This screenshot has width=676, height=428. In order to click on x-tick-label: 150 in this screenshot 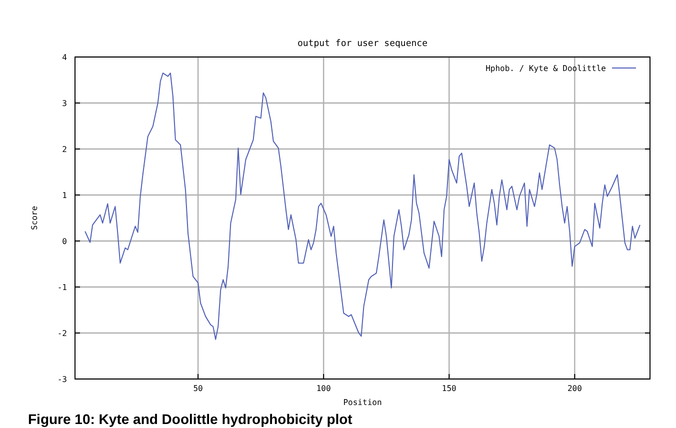, I will do `click(449, 388)`.